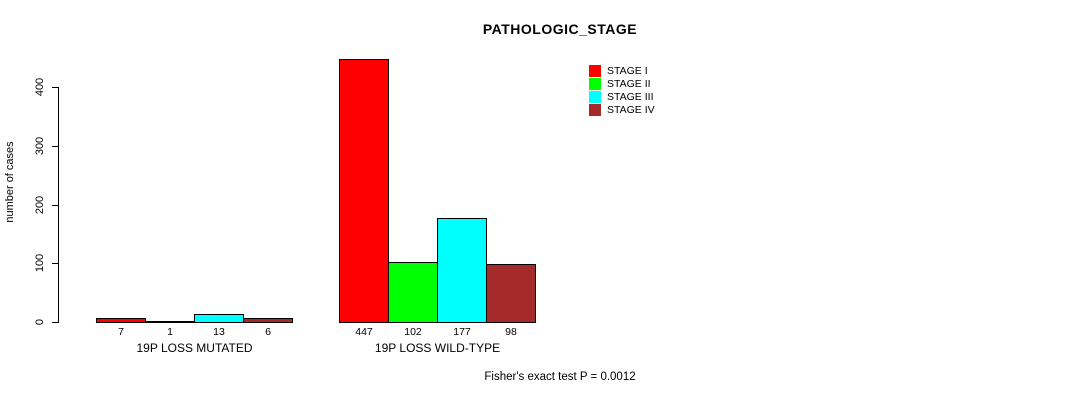 The height and width of the screenshot is (400, 1090). I want to click on legend-item: STAGE II, so click(622, 83).